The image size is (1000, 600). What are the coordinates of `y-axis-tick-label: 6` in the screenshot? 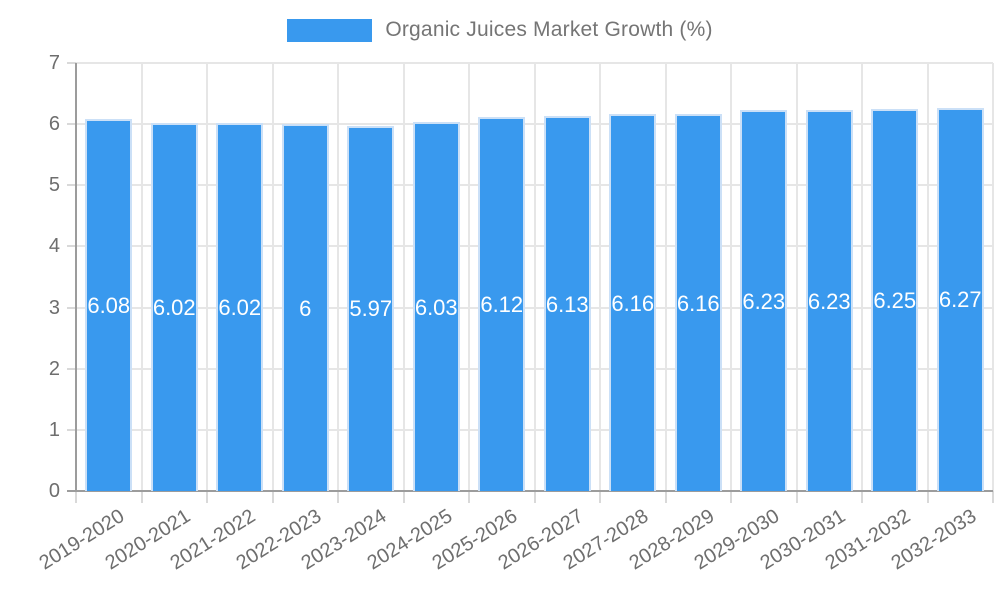 It's located at (54, 124).